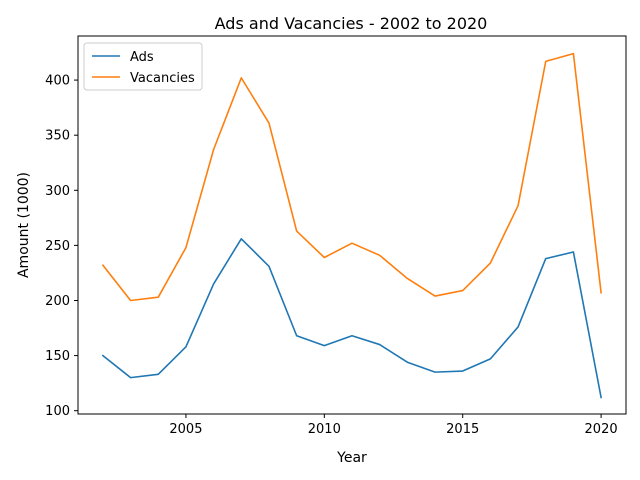  Describe the element at coordinates (351, 23) in the screenshot. I see `chart-title: Ads and Vacancies - 2002 to 2020` at that location.